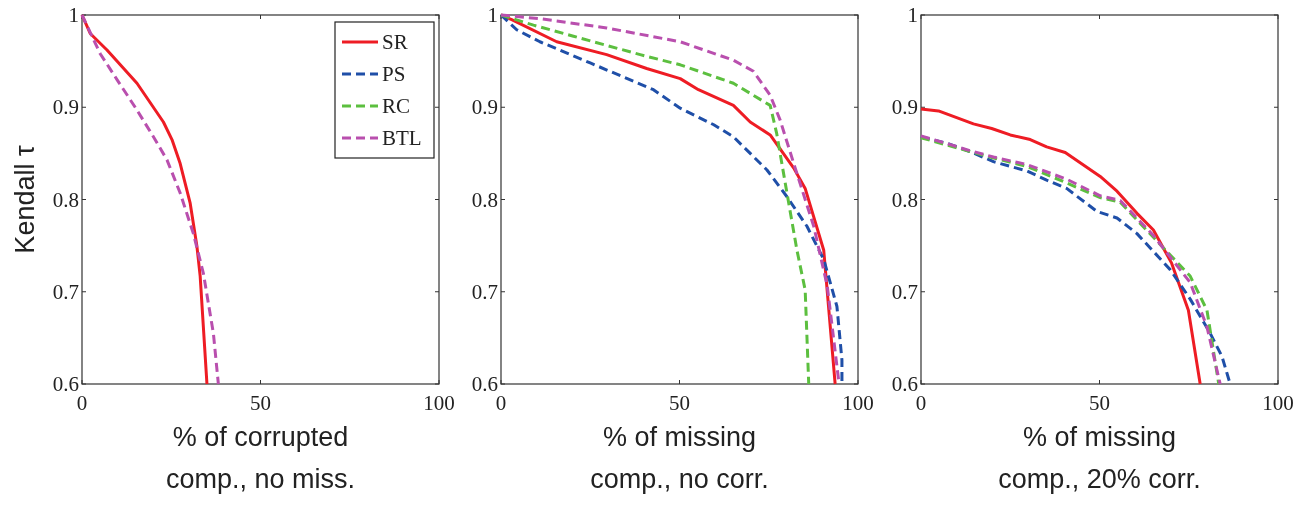 This screenshot has height=505, width=1298. What do you see at coordinates (395, 42) in the screenshot?
I see `legend-label: SR` at bounding box center [395, 42].